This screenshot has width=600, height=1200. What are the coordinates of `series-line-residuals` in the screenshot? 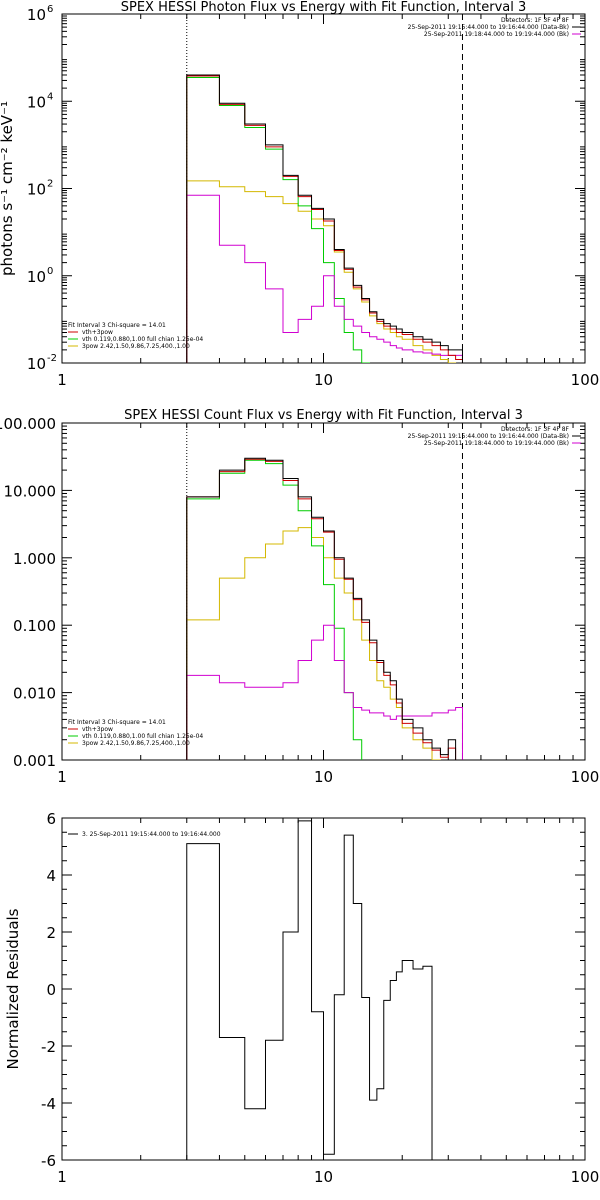 It's located at (321, 990).